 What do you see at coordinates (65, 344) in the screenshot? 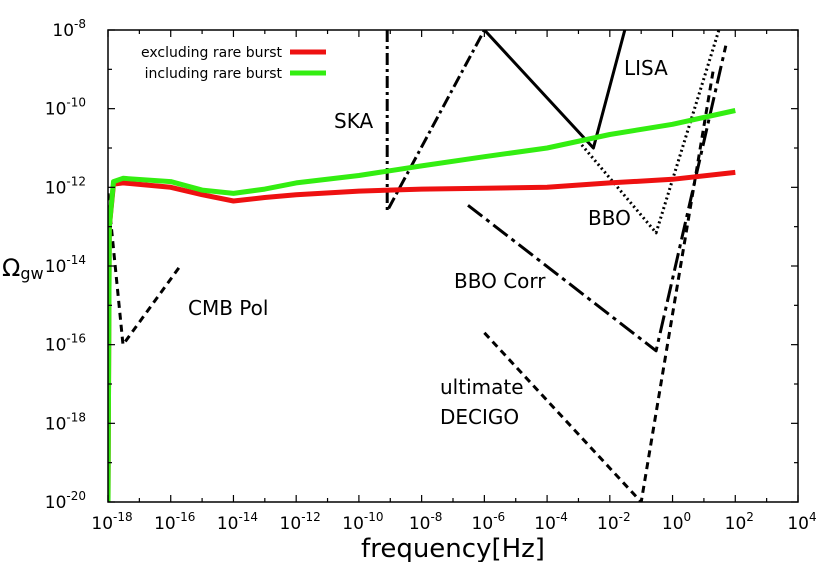
I see `y-tick-label: 10-16` at bounding box center [65, 344].